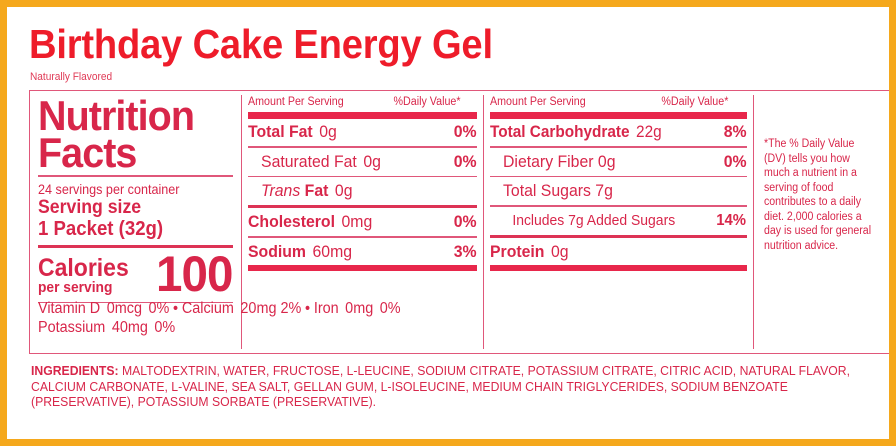 The width and height of the screenshot is (896, 446). Describe the element at coordinates (362, 252) in the screenshot. I see `nutrient-row-sodium: Sodium 60mg 3%` at that location.